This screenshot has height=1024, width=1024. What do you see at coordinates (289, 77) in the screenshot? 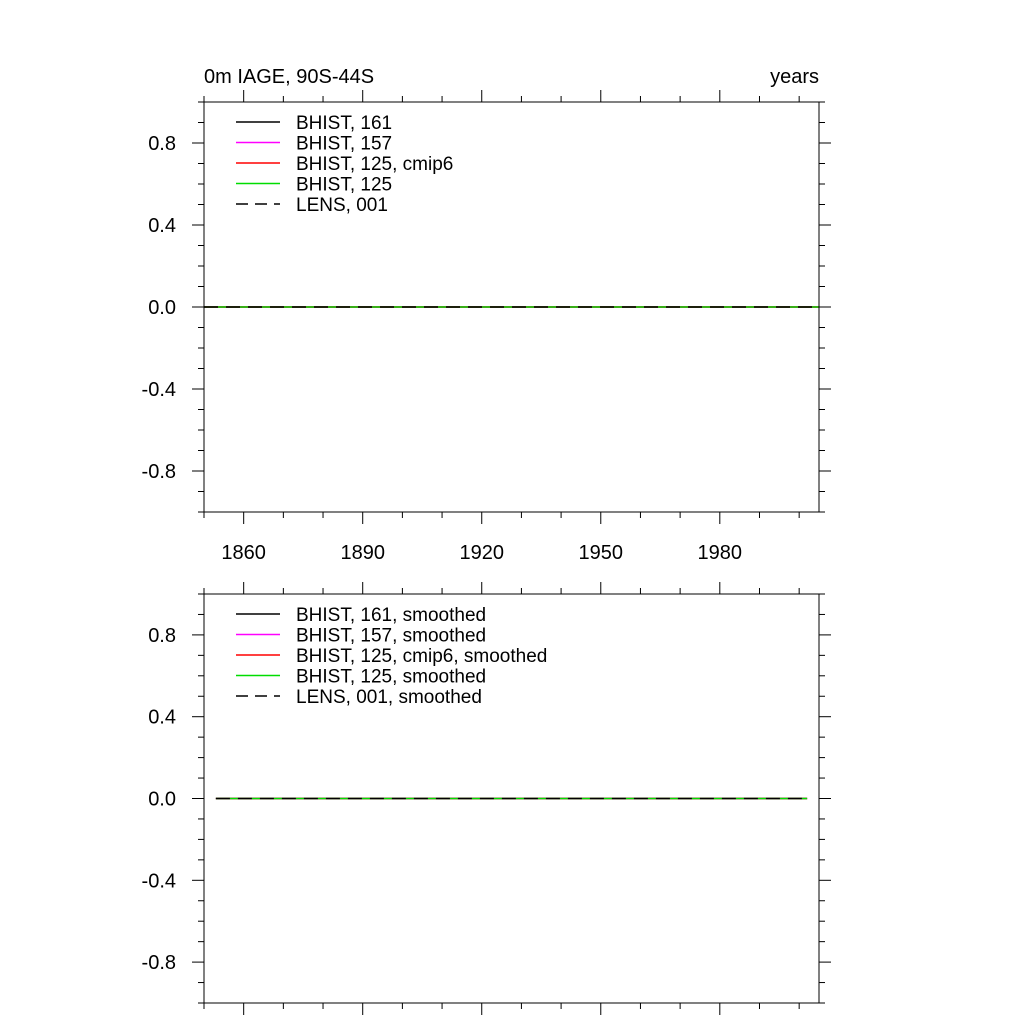
I see `chart-title: 0m IAGE, 90S-44S` at bounding box center [289, 77].